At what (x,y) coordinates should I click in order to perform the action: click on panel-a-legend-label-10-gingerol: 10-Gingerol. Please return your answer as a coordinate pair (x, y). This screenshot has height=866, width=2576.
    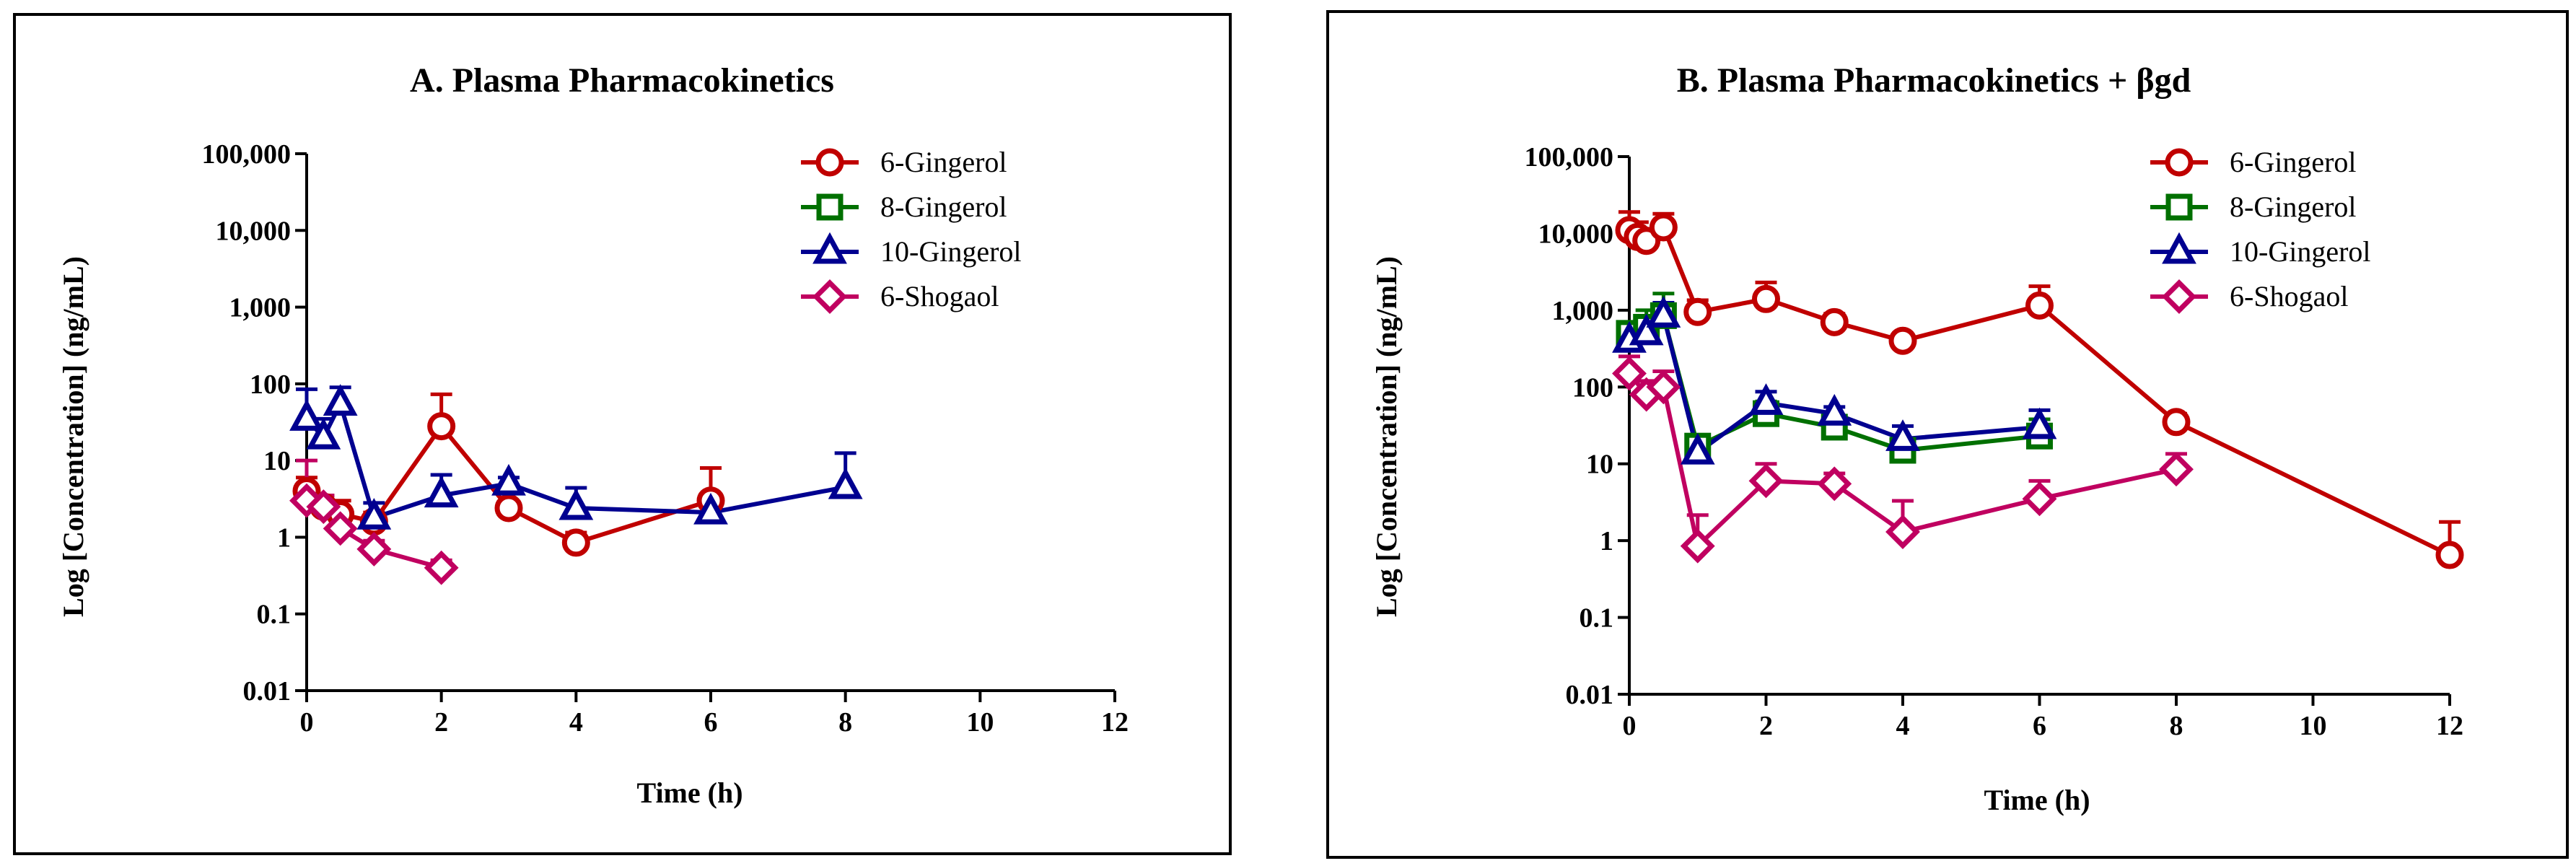
    Looking at the image, I should click on (951, 251).